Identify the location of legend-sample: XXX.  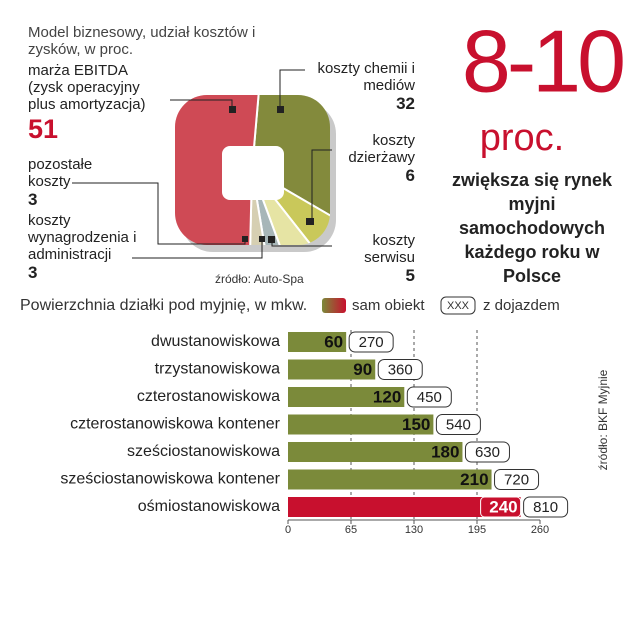
(458, 306).